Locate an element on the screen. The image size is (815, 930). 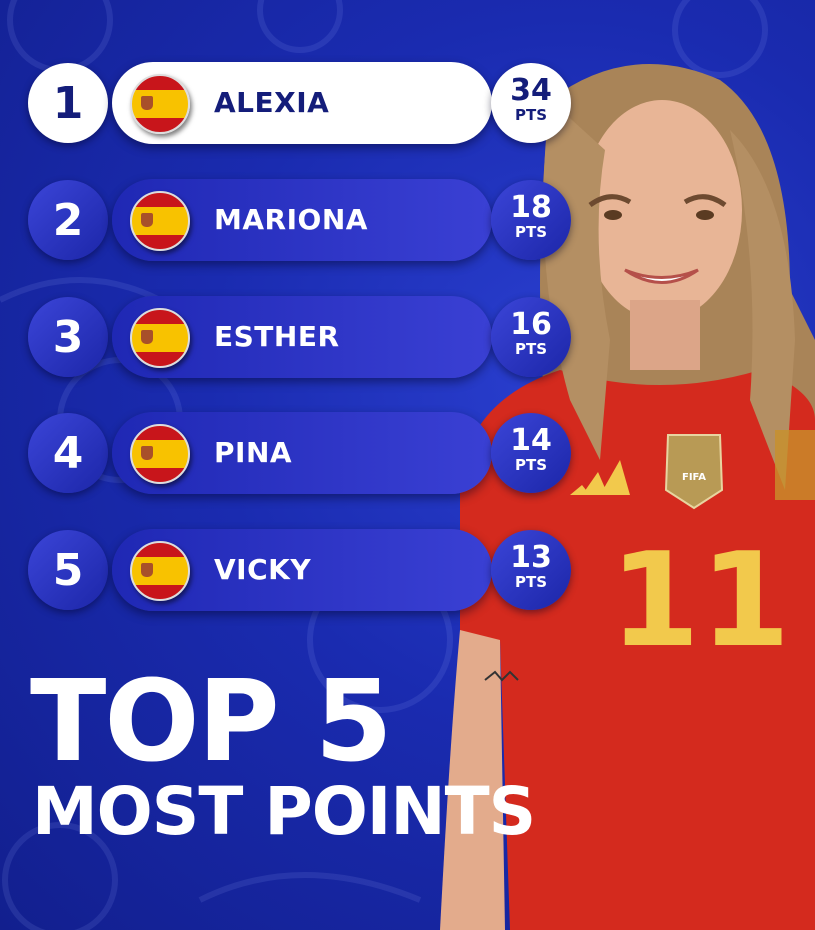
fifa-champions-badge-icon is located at coordinates (694, 472).